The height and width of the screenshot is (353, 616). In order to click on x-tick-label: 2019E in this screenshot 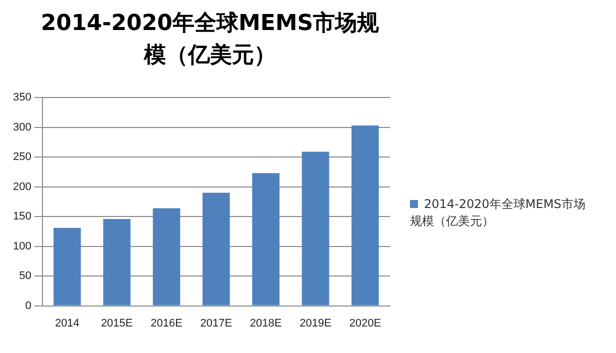, I will do `click(316, 323)`.